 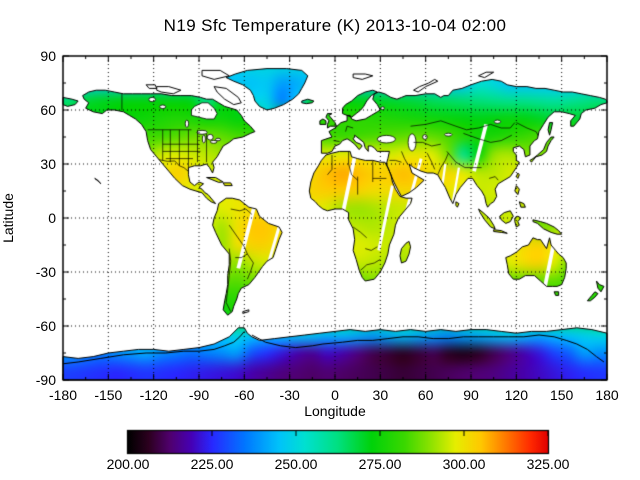 I want to click on colorbar-tick-label: 325.00, so click(x=548, y=464).